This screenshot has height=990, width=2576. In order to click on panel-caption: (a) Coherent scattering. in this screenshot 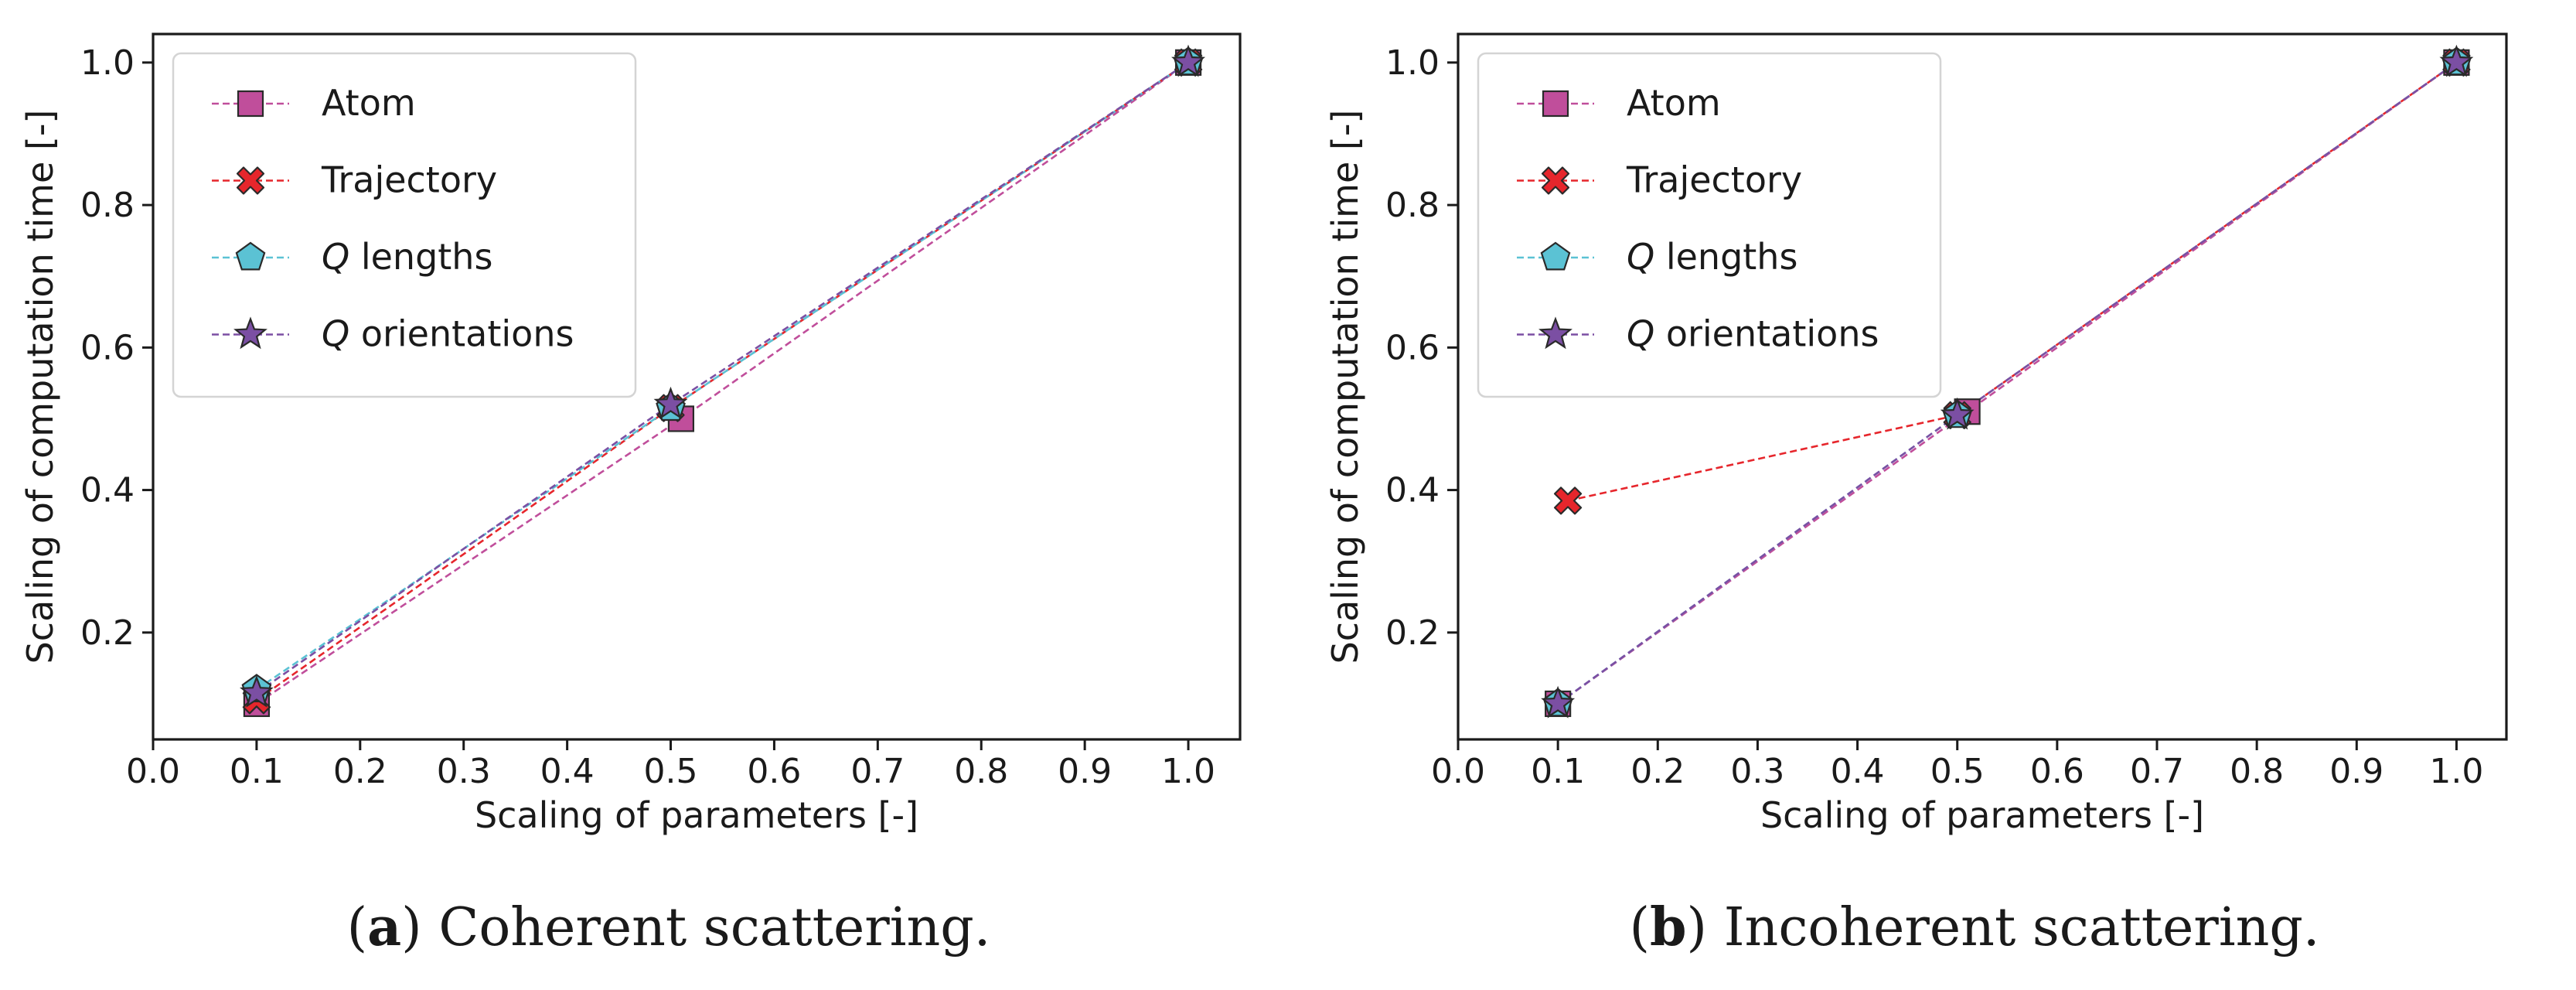, I will do `click(669, 927)`.